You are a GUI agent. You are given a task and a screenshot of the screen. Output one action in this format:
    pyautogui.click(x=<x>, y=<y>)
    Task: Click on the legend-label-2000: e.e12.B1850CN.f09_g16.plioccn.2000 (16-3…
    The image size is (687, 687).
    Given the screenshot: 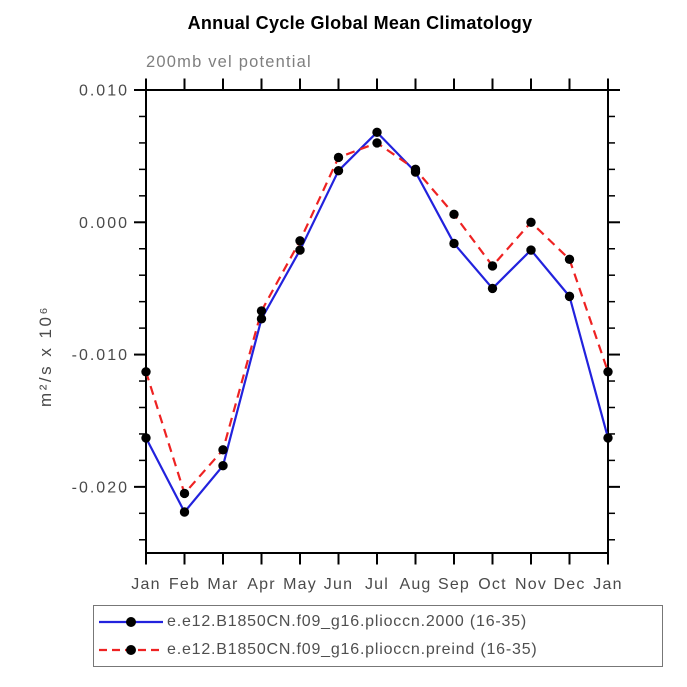 What is the action you would take?
    pyautogui.click(x=347, y=621)
    